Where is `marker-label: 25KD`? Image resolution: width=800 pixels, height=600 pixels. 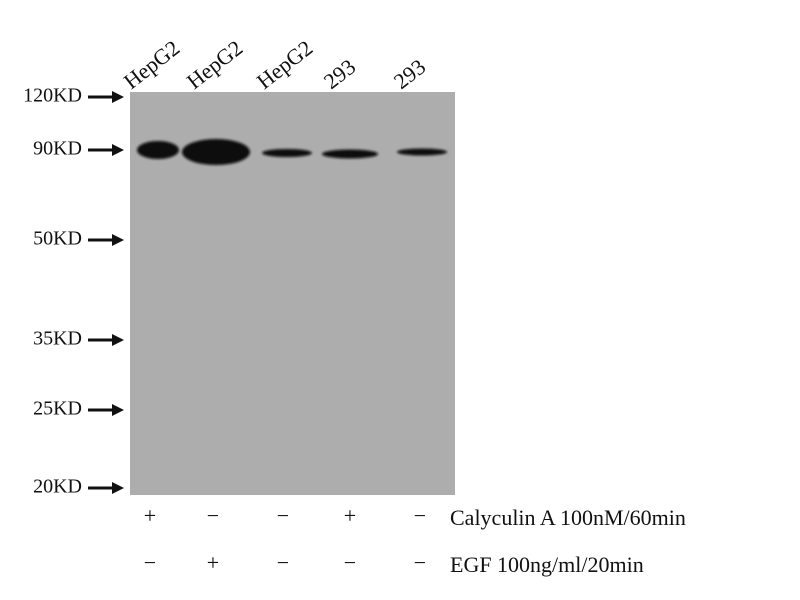
marker-label: 25KD is located at coordinates (57, 409).